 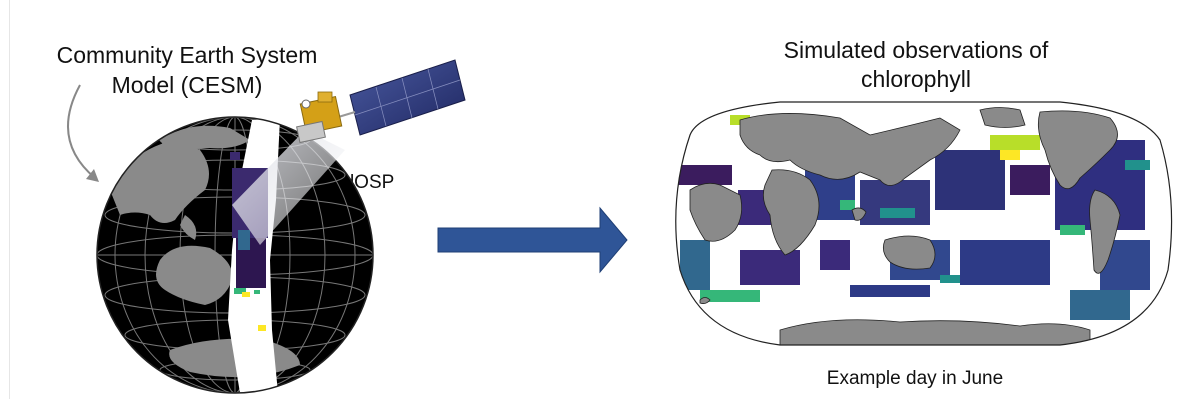 What do you see at coordinates (83, 133) in the screenshot?
I see `curved-pointer-arrow` at bounding box center [83, 133].